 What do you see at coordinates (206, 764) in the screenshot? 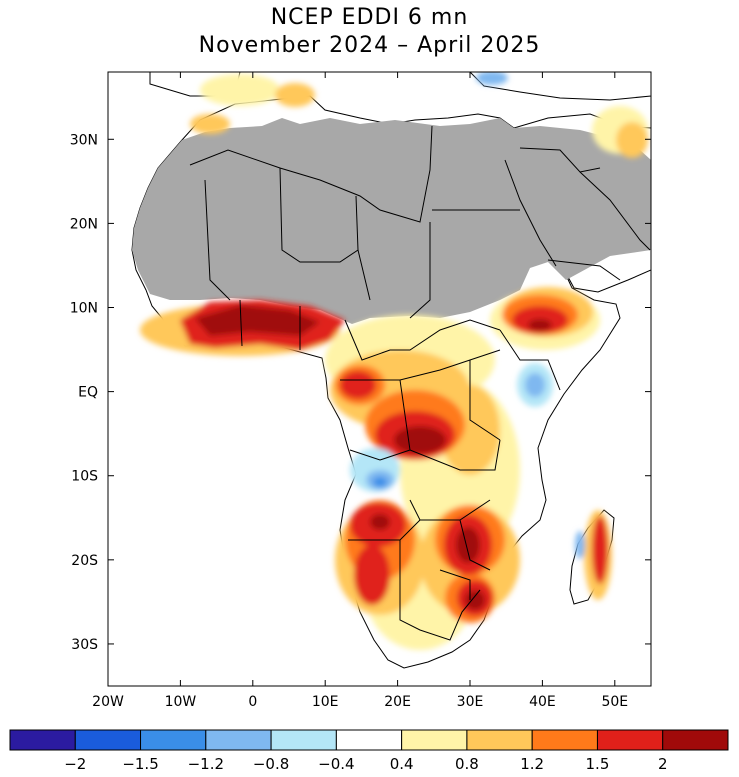
I see `colorbar-label: −1.2` at bounding box center [206, 764].